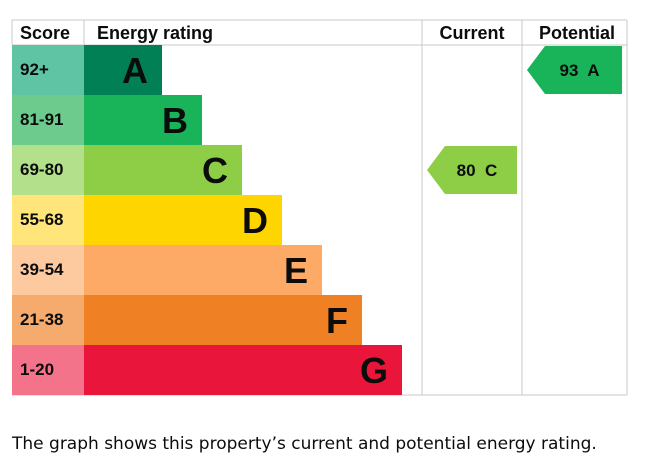 Image resolution: width=647 pixels, height=464 pixels. Describe the element at coordinates (223, 320) in the screenshot. I see `rating-bar-f` at that location.